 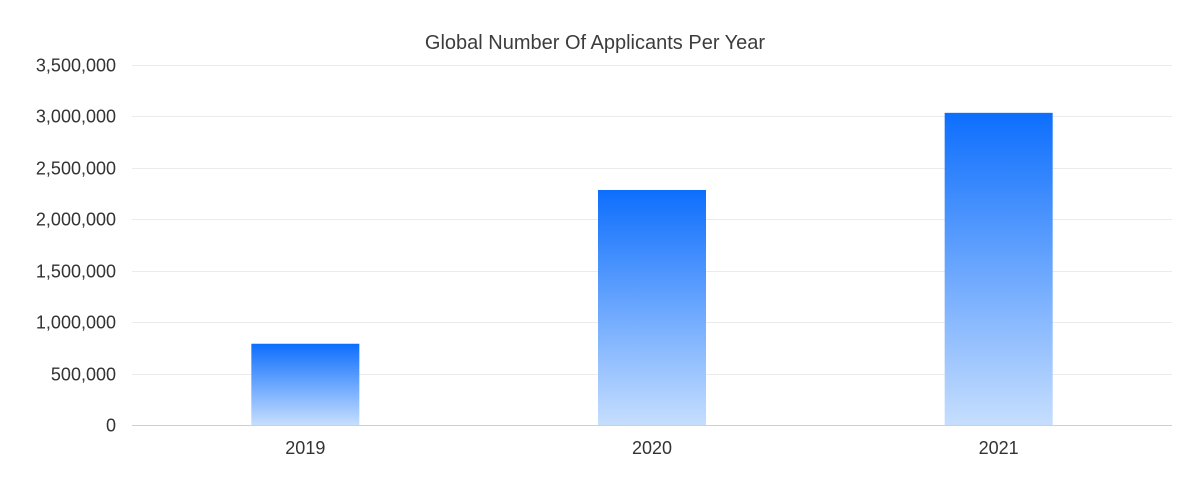 I want to click on y-tick-label: 2,500,000, so click(x=76, y=169).